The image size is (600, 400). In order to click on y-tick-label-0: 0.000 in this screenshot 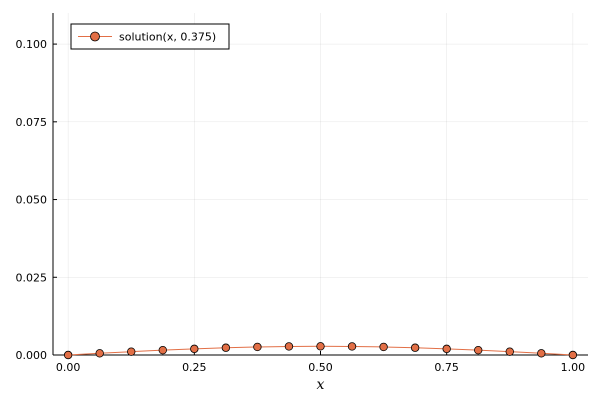, I will do `click(32, 355)`.